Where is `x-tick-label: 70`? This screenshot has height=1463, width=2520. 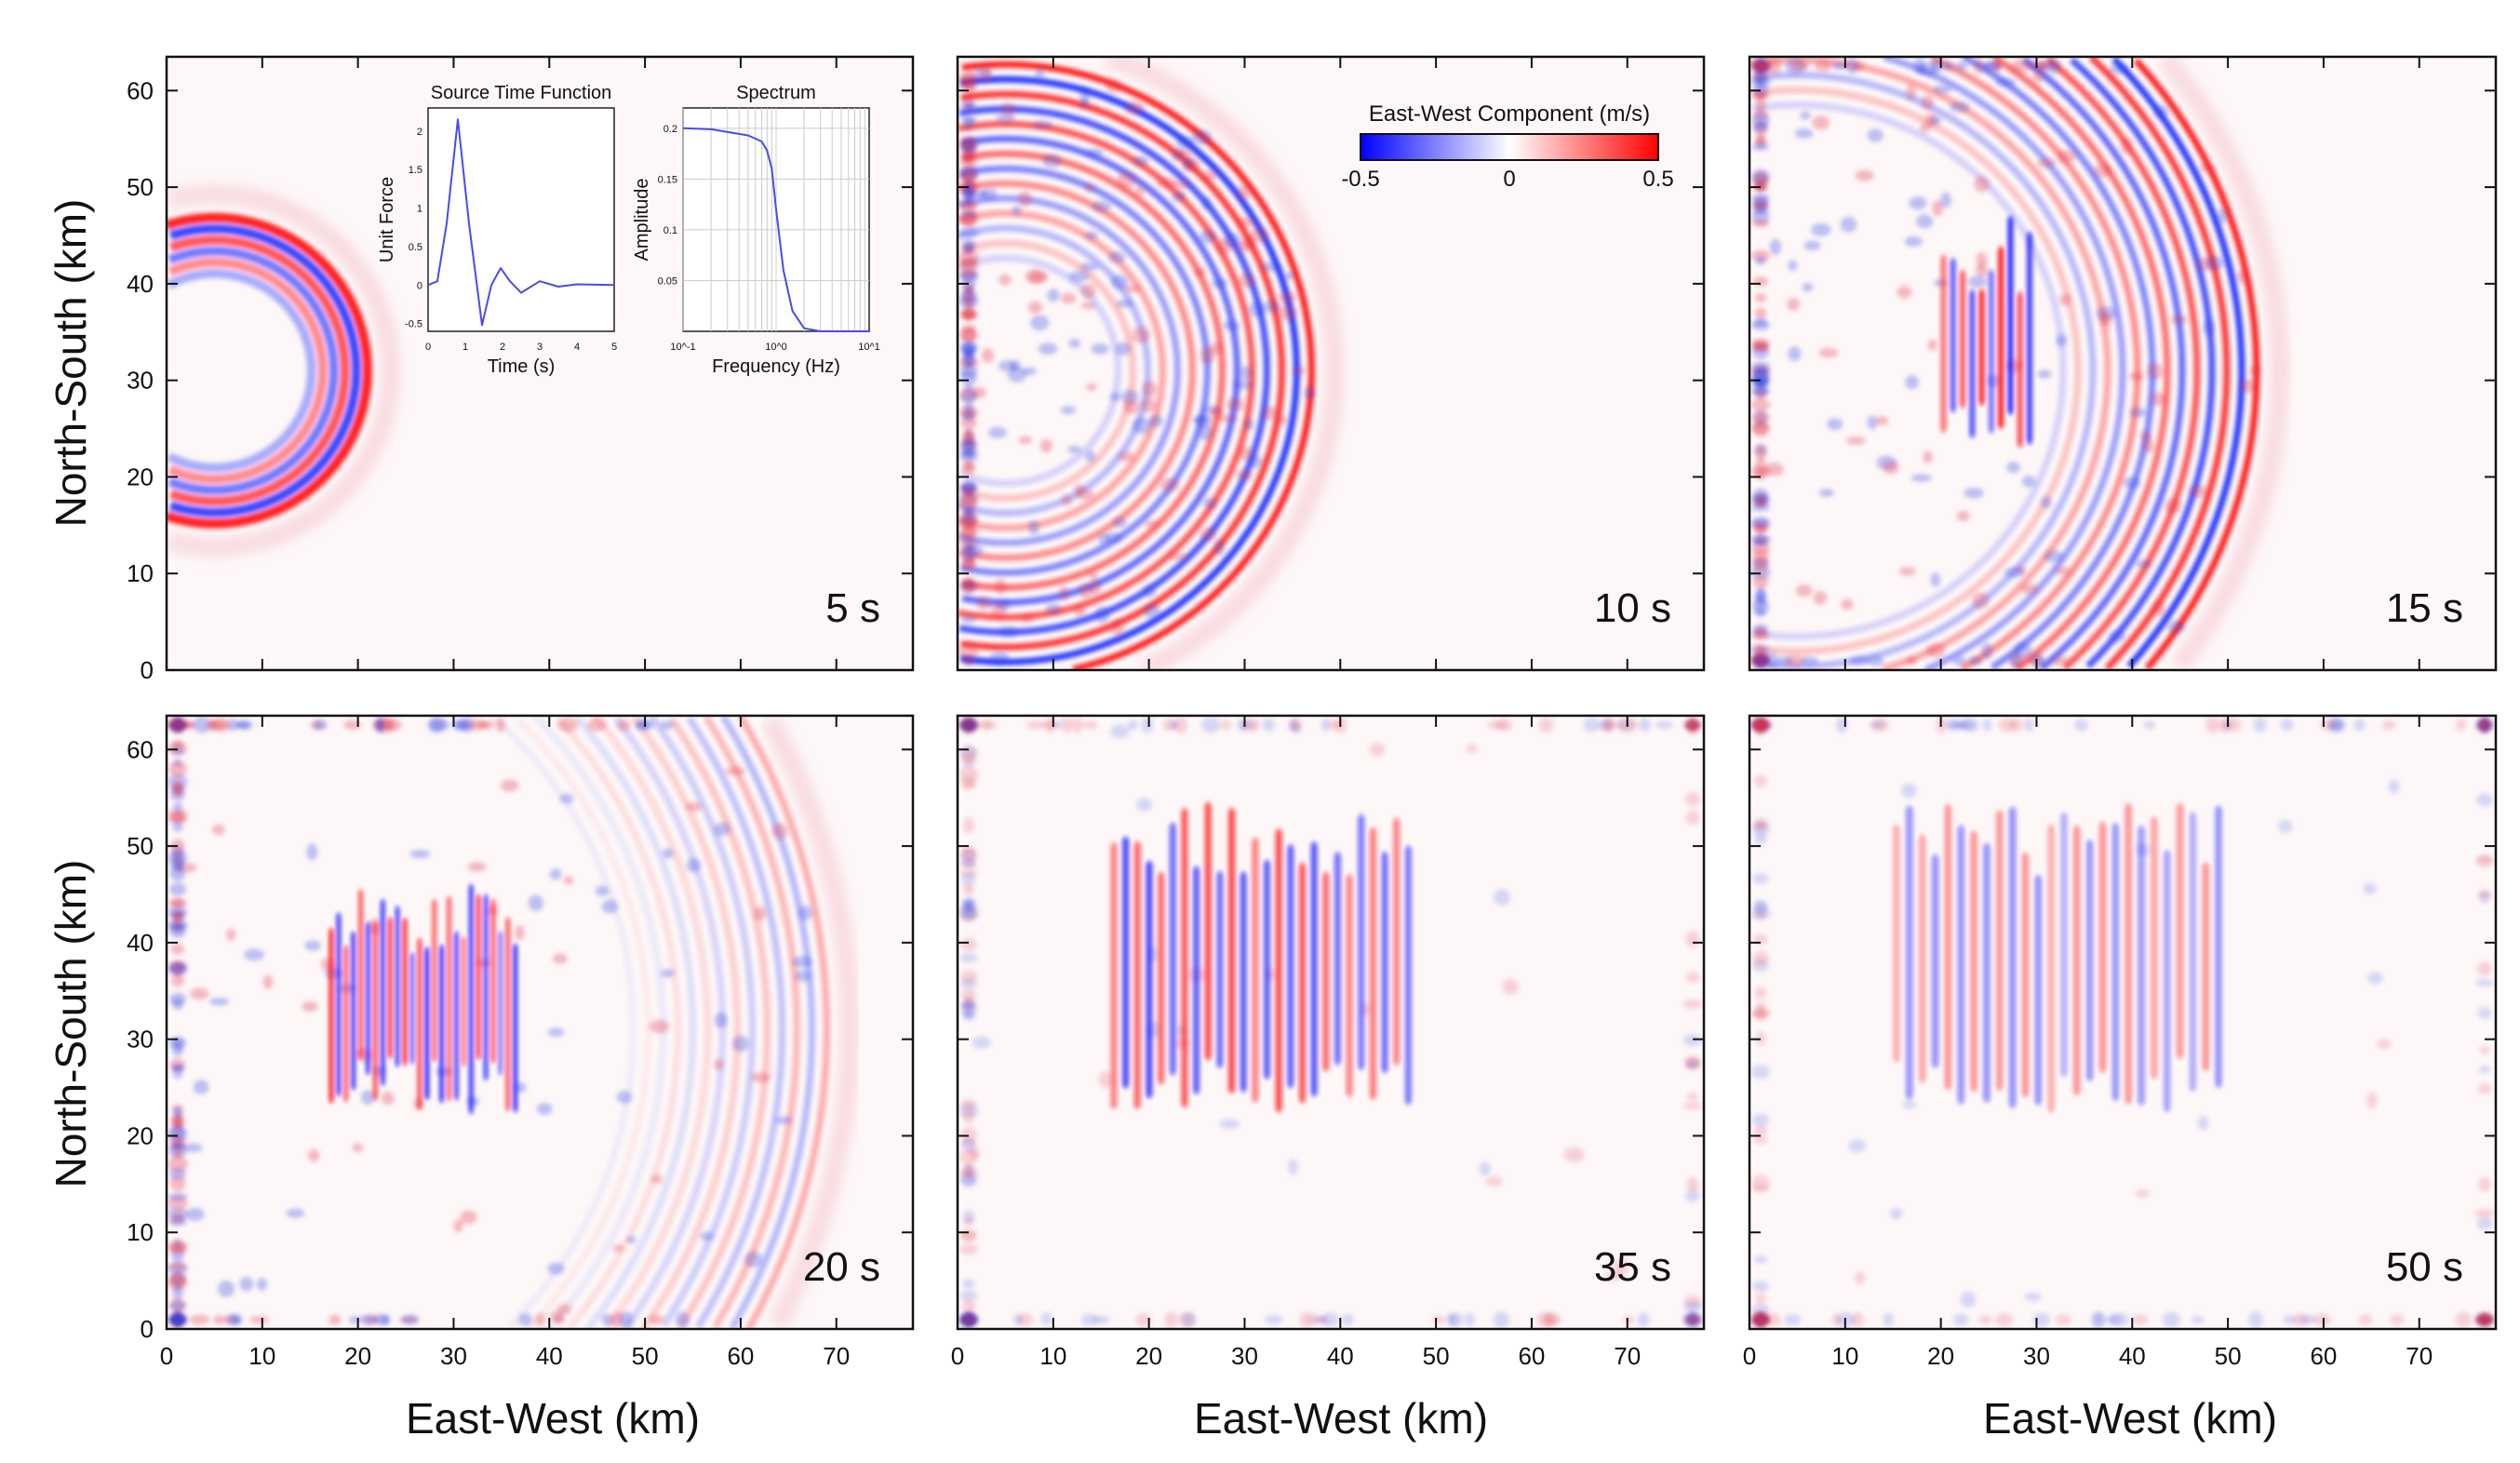 x-tick-label: 70 is located at coordinates (836, 1356).